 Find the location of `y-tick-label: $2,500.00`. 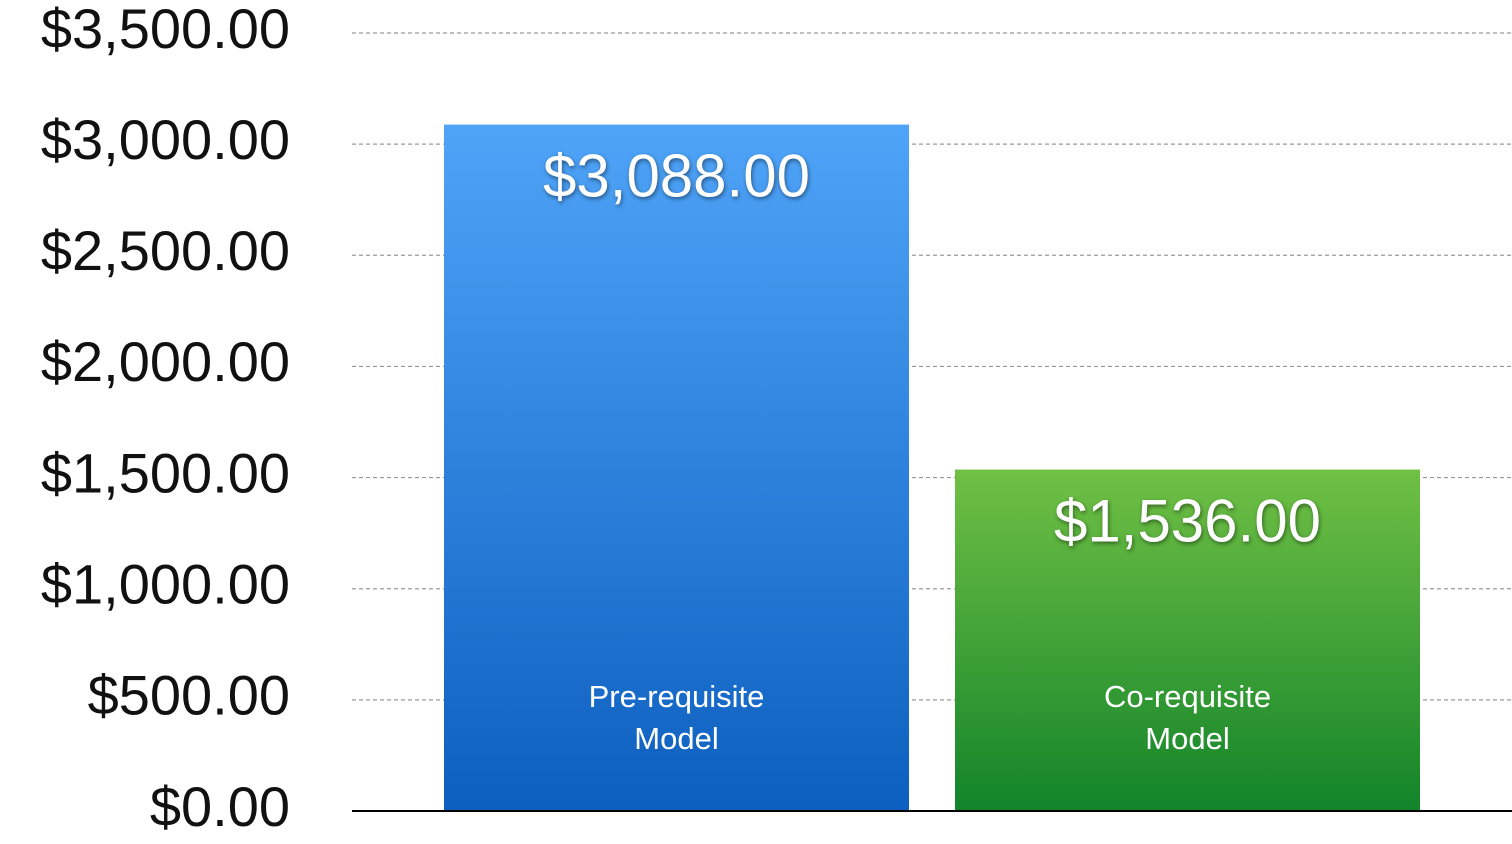

y-tick-label: $2,500.00 is located at coordinates (165, 250).